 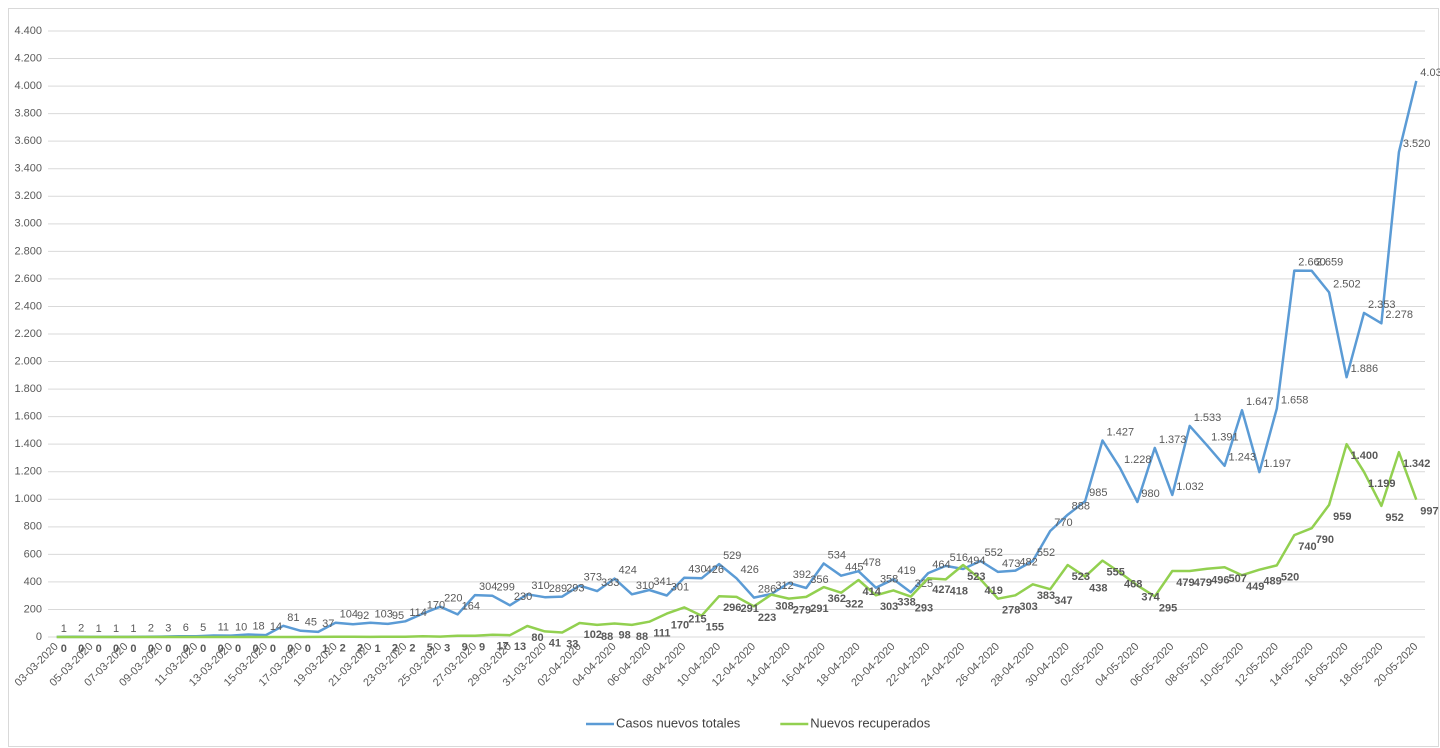 What do you see at coordinates (28, 31) in the screenshot?
I see `y-tick-label: 4.400` at bounding box center [28, 31].